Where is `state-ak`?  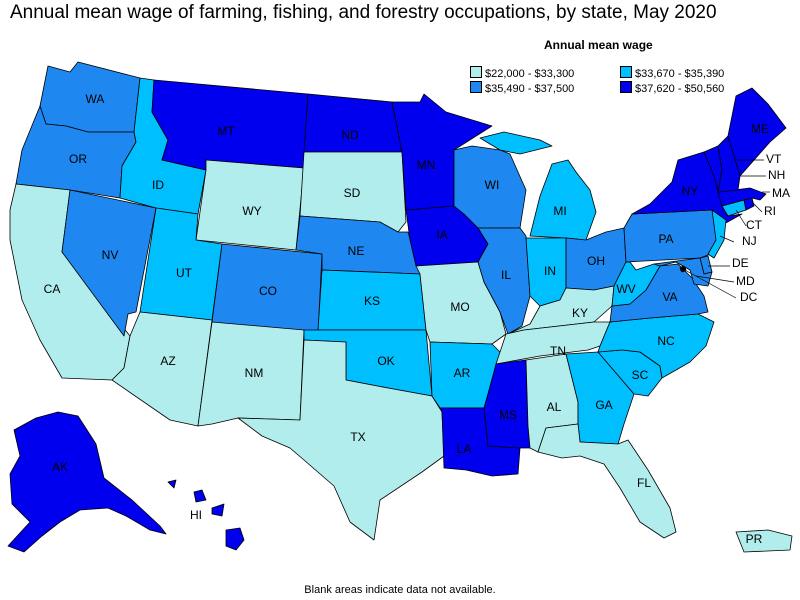 state-ak is located at coordinates (87, 482).